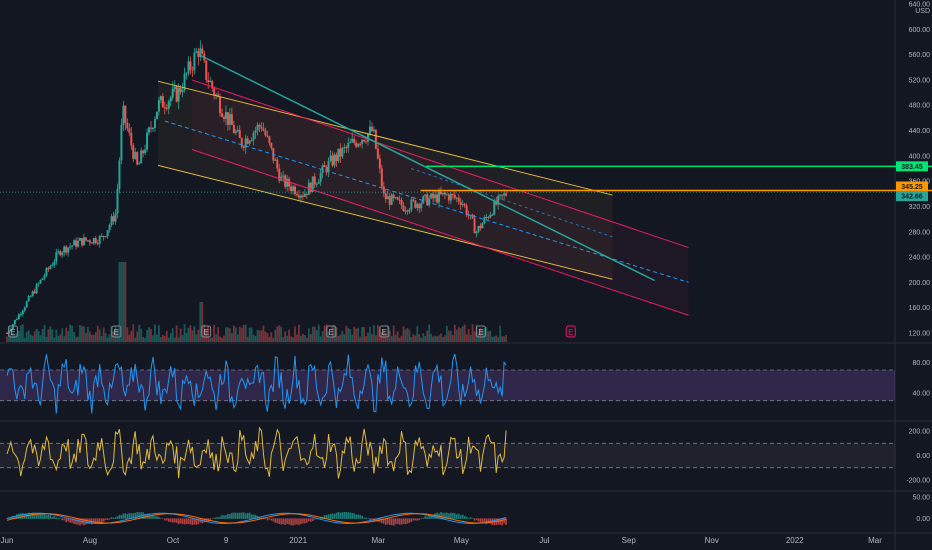 The width and height of the screenshot is (932, 550). Describe the element at coordinates (90, 540) in the screenshot. I see `time-tick-label: Aug` at that location.